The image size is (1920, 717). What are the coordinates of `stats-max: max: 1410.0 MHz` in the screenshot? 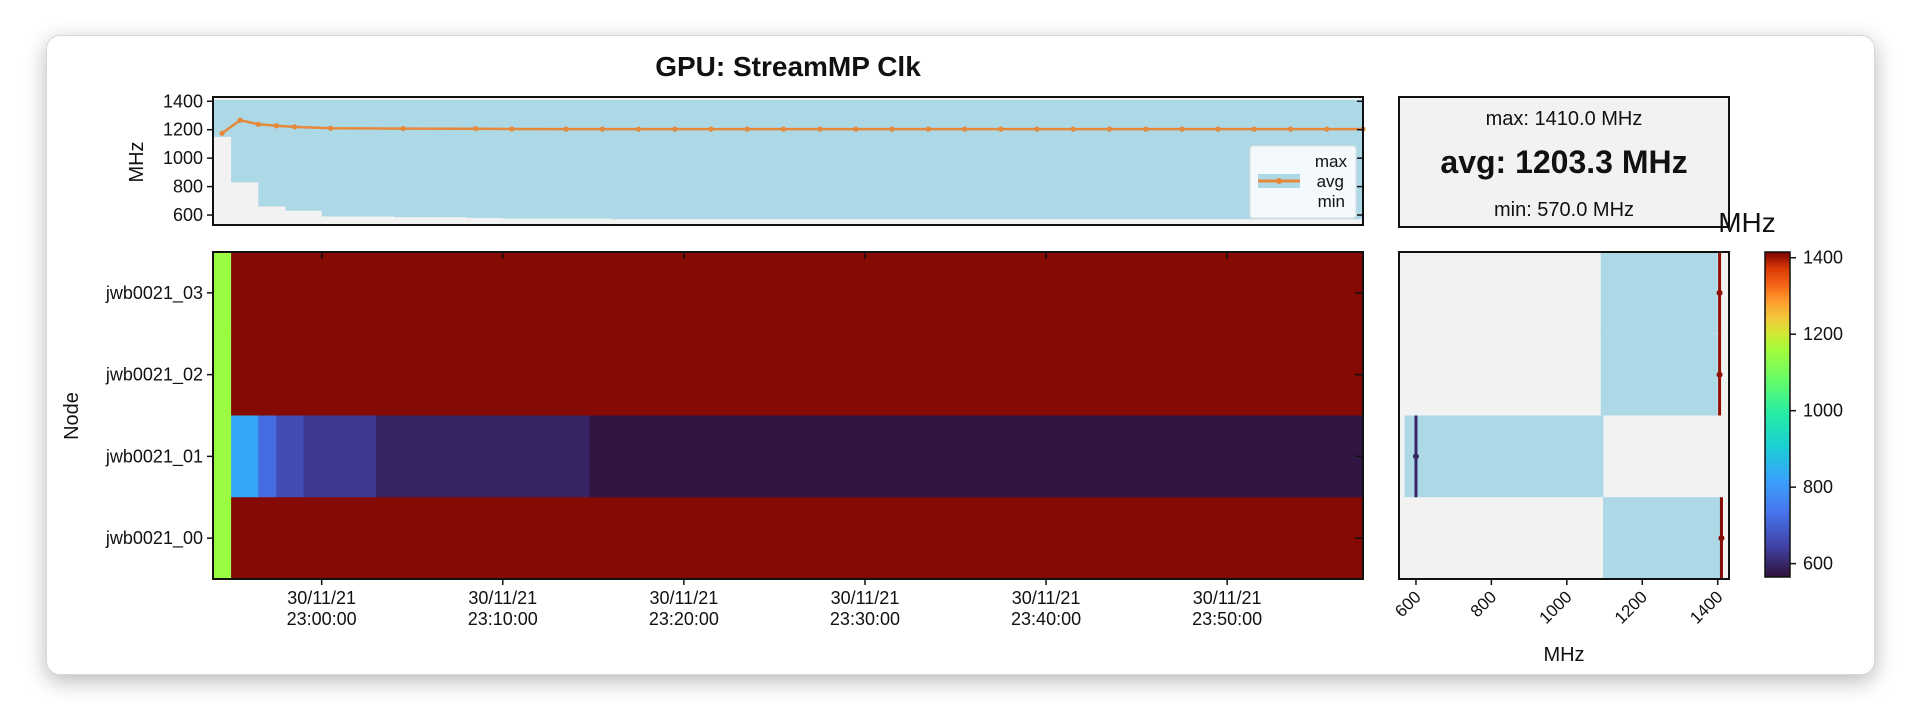 It's located at (1564, 119).